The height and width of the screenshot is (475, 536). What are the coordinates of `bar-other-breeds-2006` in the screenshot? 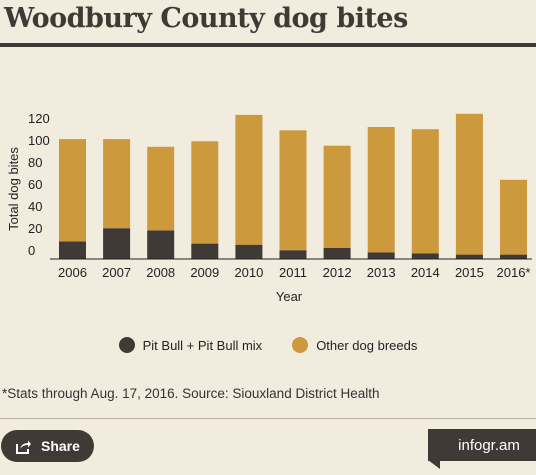 It's located at (72, 190).